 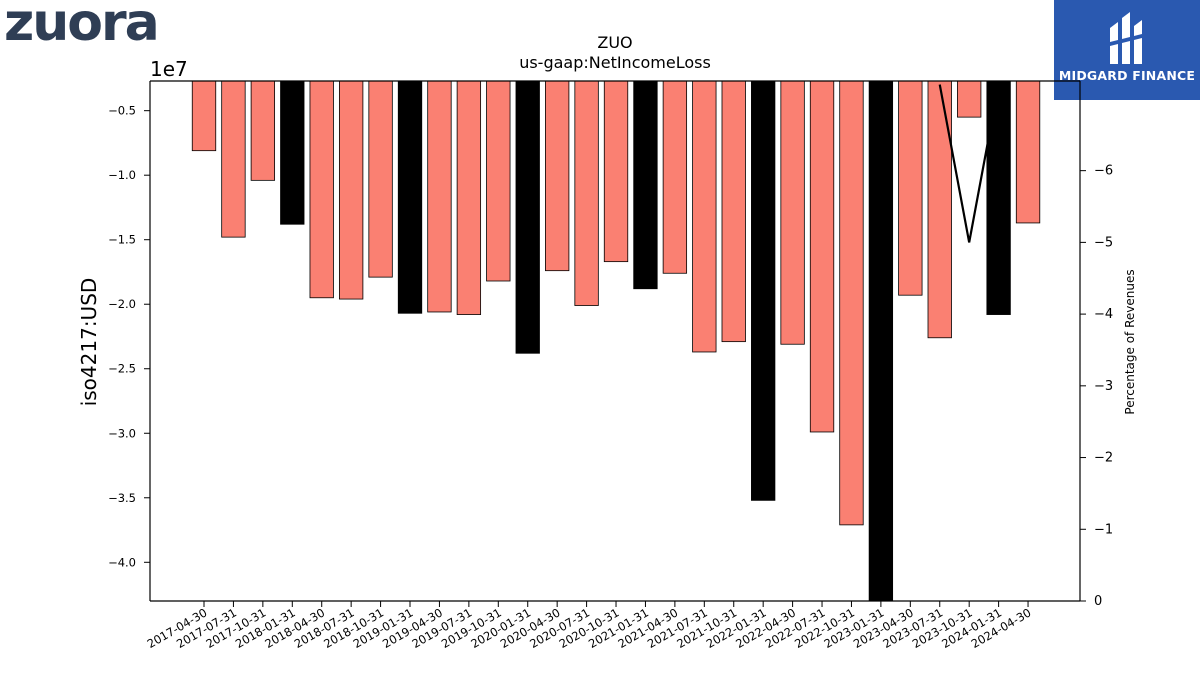 I want to click on y2-tick-label: −4, so click(x=1103, y=314).